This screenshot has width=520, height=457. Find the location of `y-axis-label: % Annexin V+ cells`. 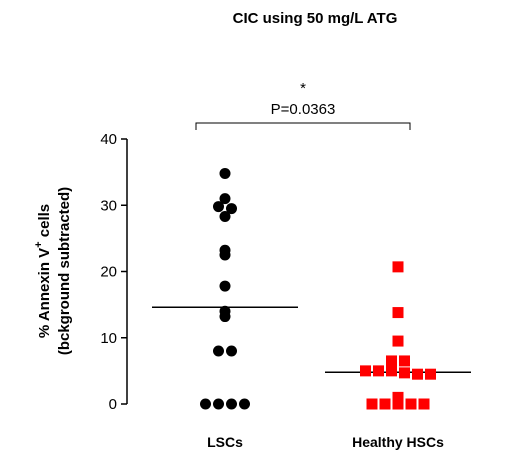

y-axis-label: % Annexin V+ cells is located at coordinates (43, 271).